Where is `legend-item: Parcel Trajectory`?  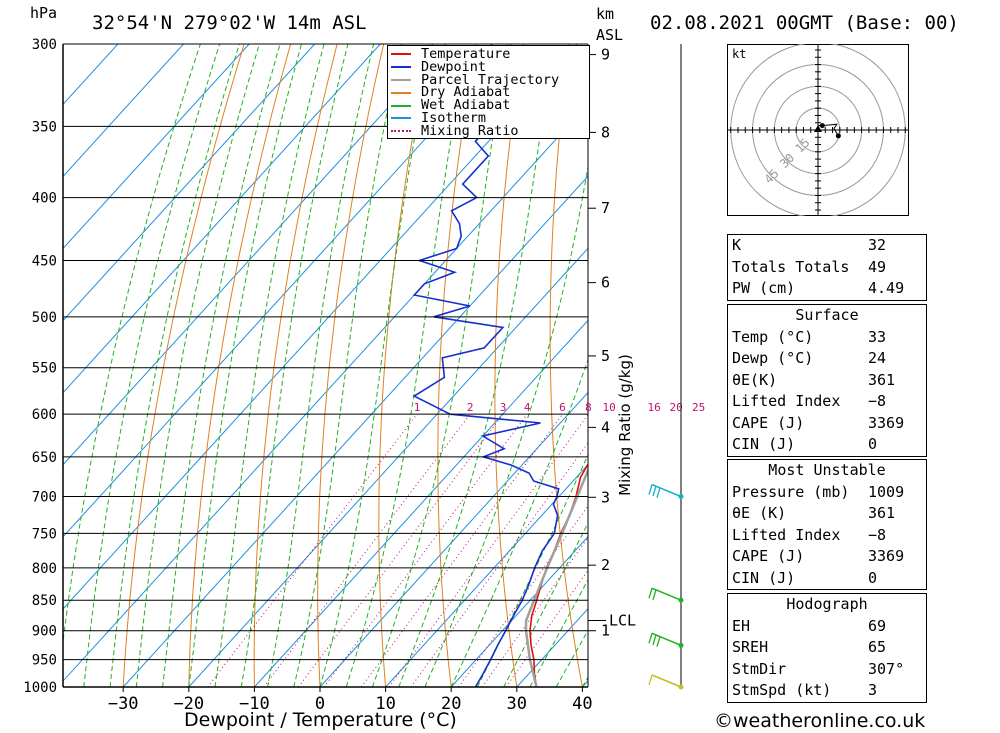 legend-item: Parcel Trajectory is located at coordinates (488, 80).